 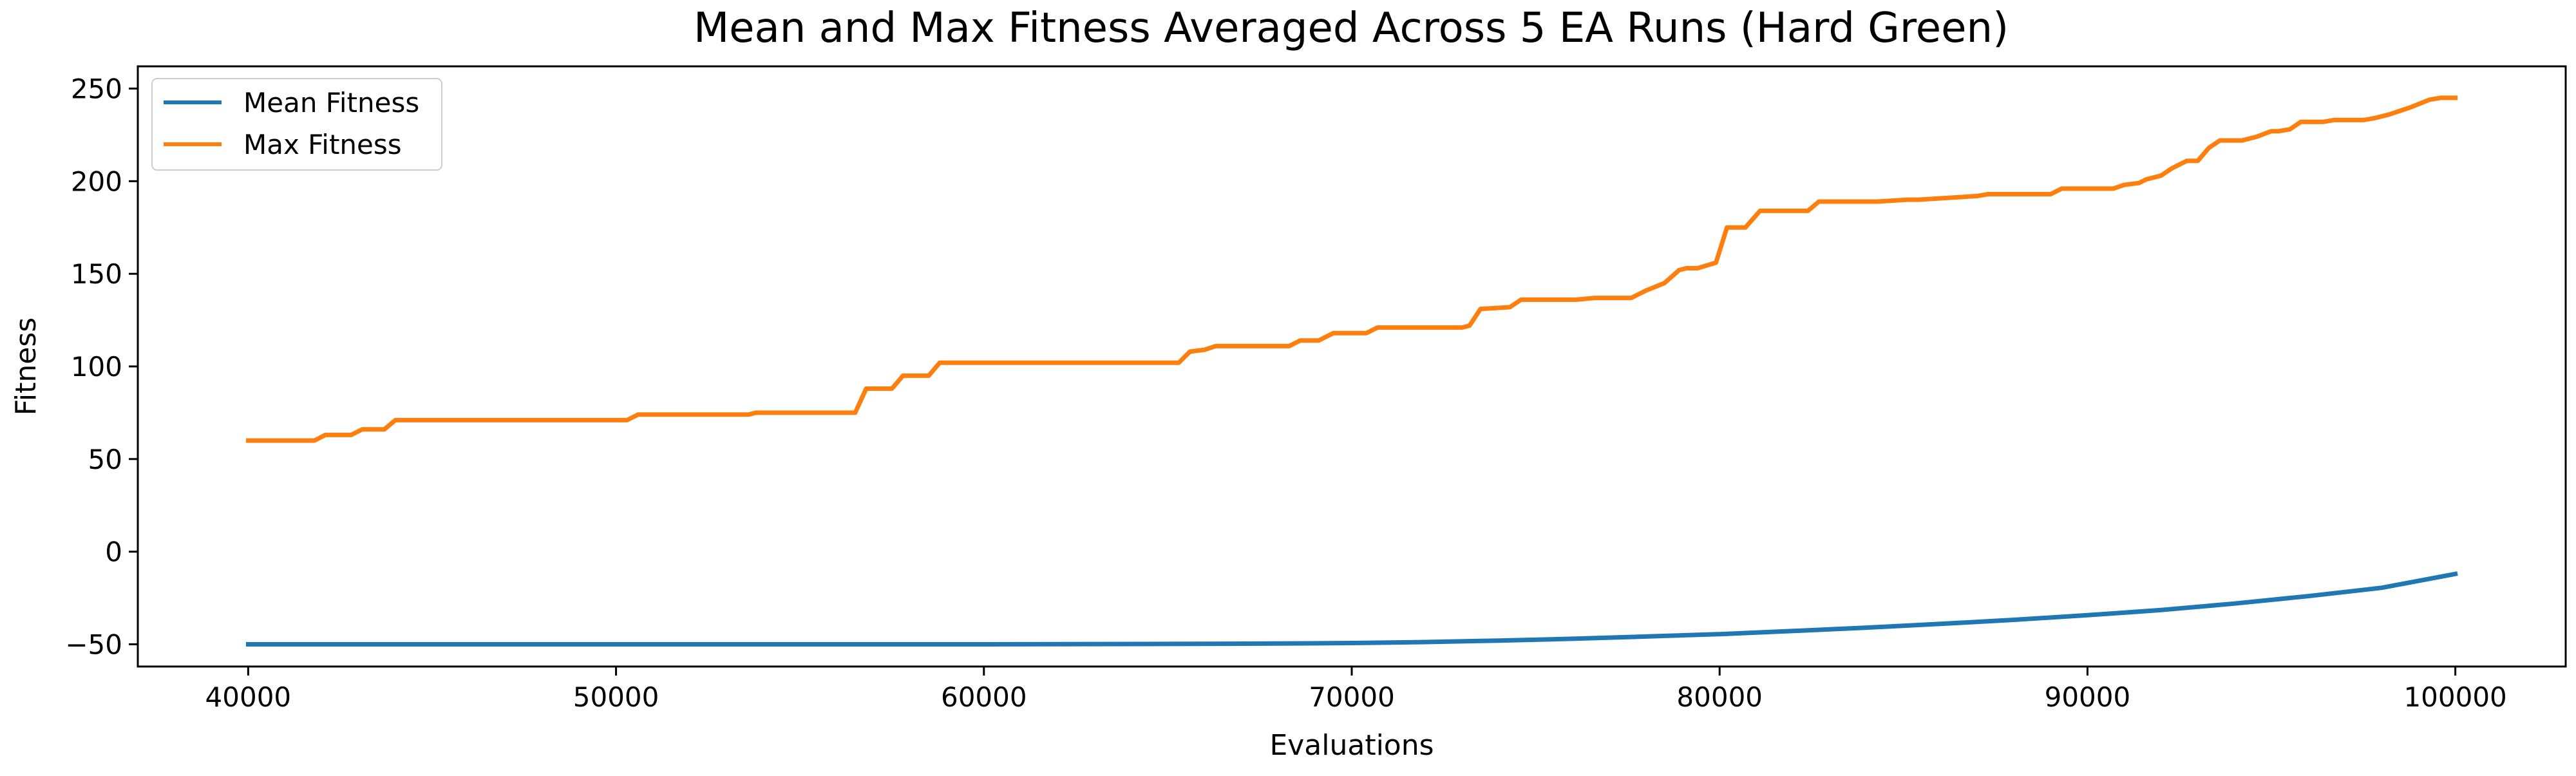 What do you see at coordinates (2088, 697) in the screenshot?
I see `x-tick-label: 90000` at bounding box center [2088, 697].